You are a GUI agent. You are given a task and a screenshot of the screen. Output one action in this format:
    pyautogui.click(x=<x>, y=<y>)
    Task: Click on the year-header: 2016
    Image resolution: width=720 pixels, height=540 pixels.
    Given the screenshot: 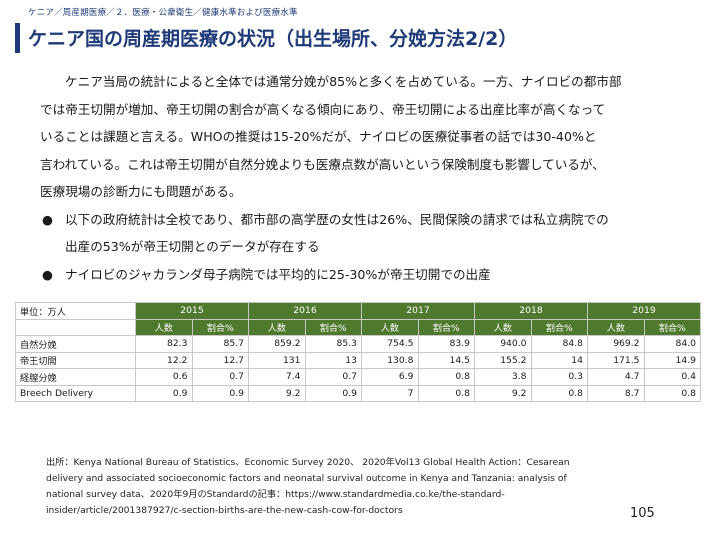 What is the action you would take?
    pyautogui.click(x=305, y=311)
    